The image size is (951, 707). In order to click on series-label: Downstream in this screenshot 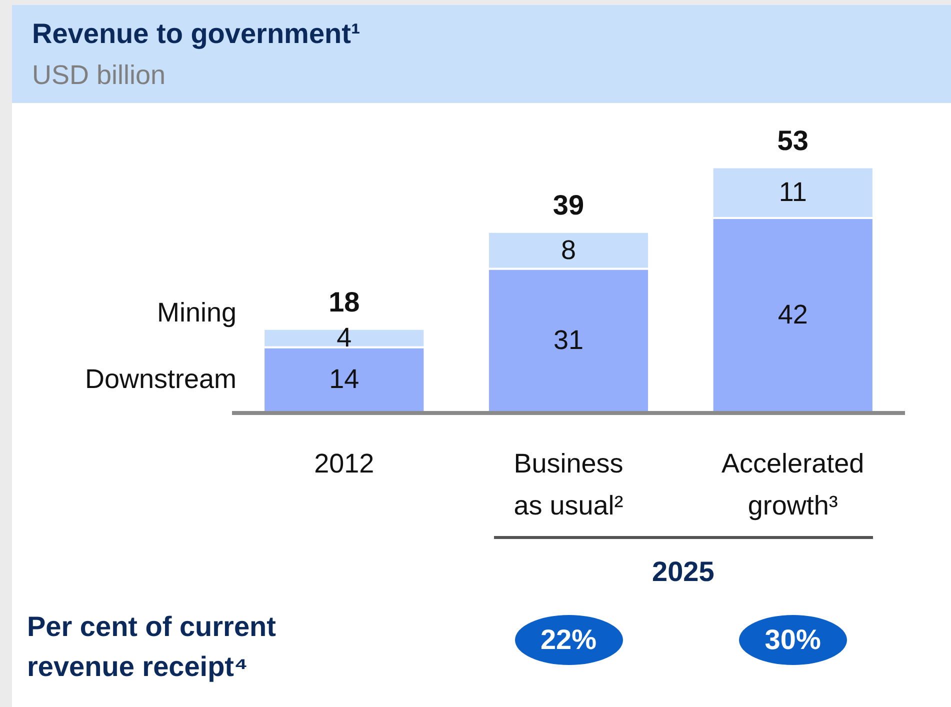, I will do `click(160, 379)`.